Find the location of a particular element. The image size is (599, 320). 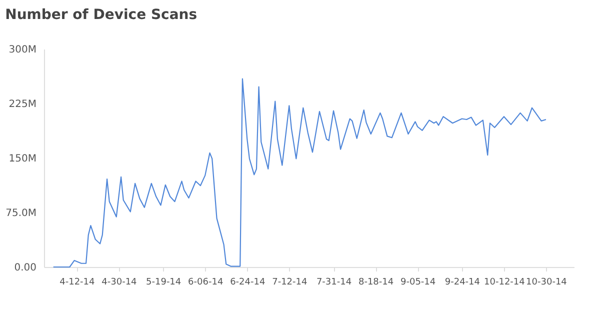

x-tick-label: 7-31-14 is located at coordinates (334, 283).